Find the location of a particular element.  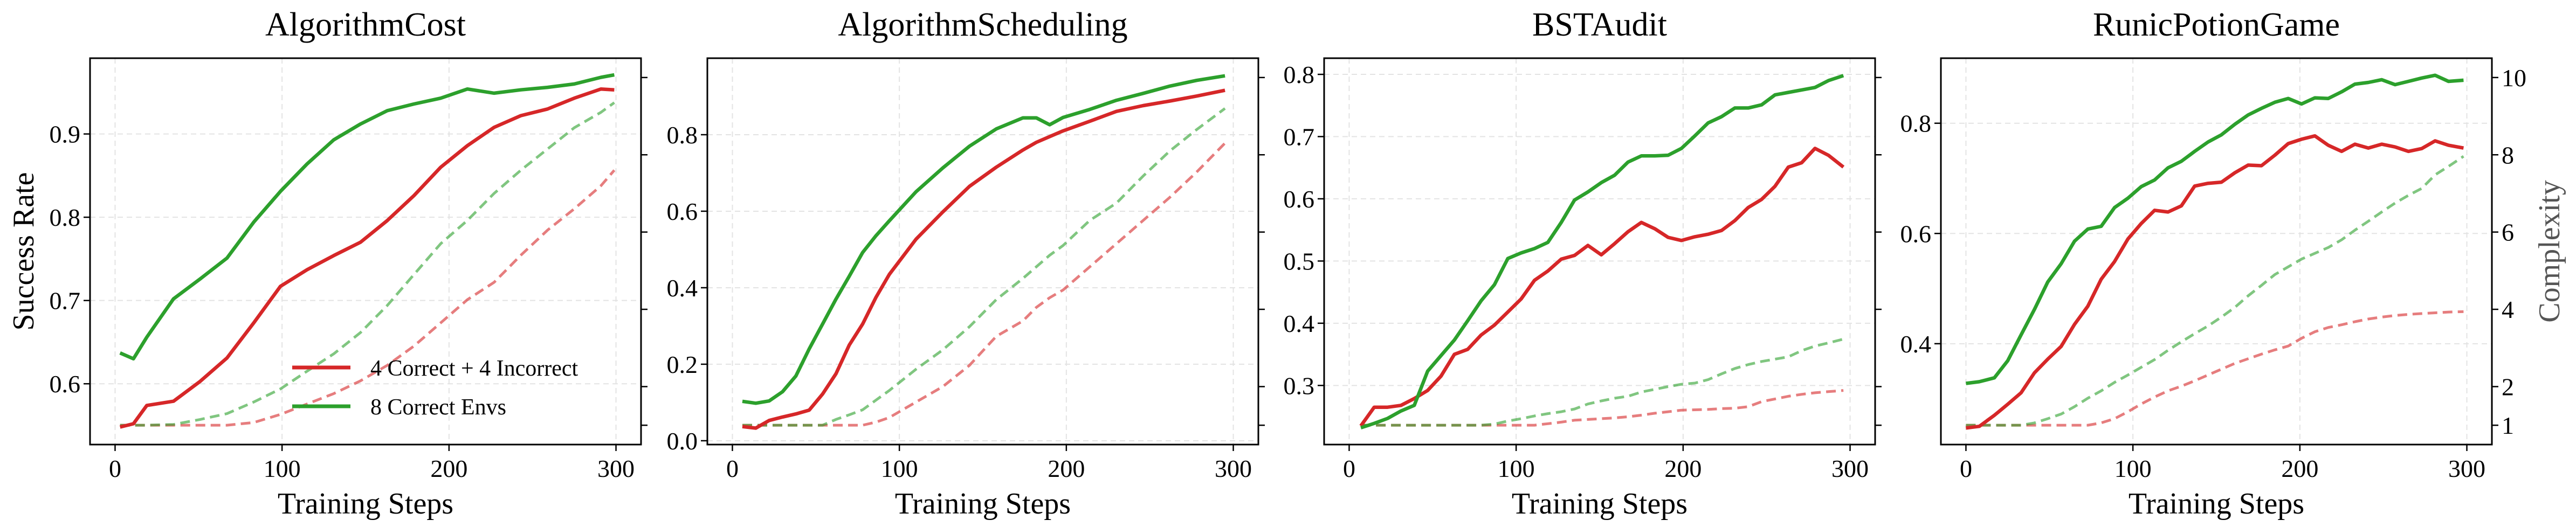

panel-title: BSTAudit is located at coordinates (1599, 24).